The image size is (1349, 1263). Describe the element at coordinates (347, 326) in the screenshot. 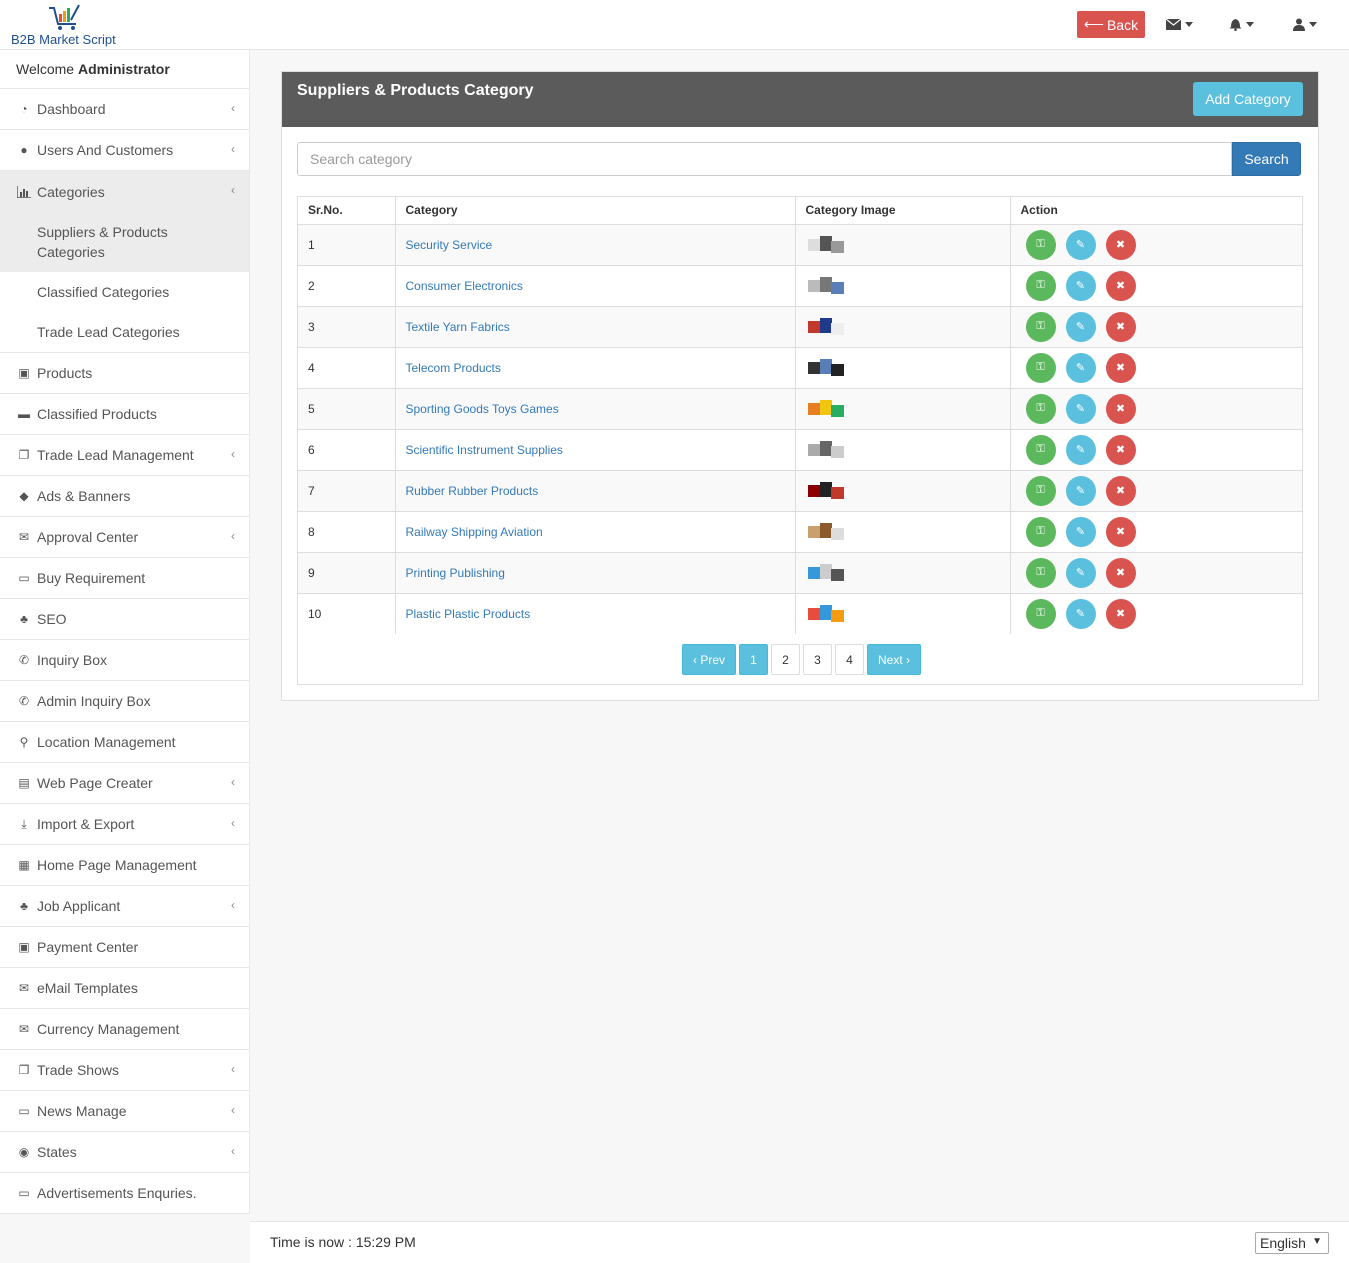

I see `cell-srno: 3` at that location.